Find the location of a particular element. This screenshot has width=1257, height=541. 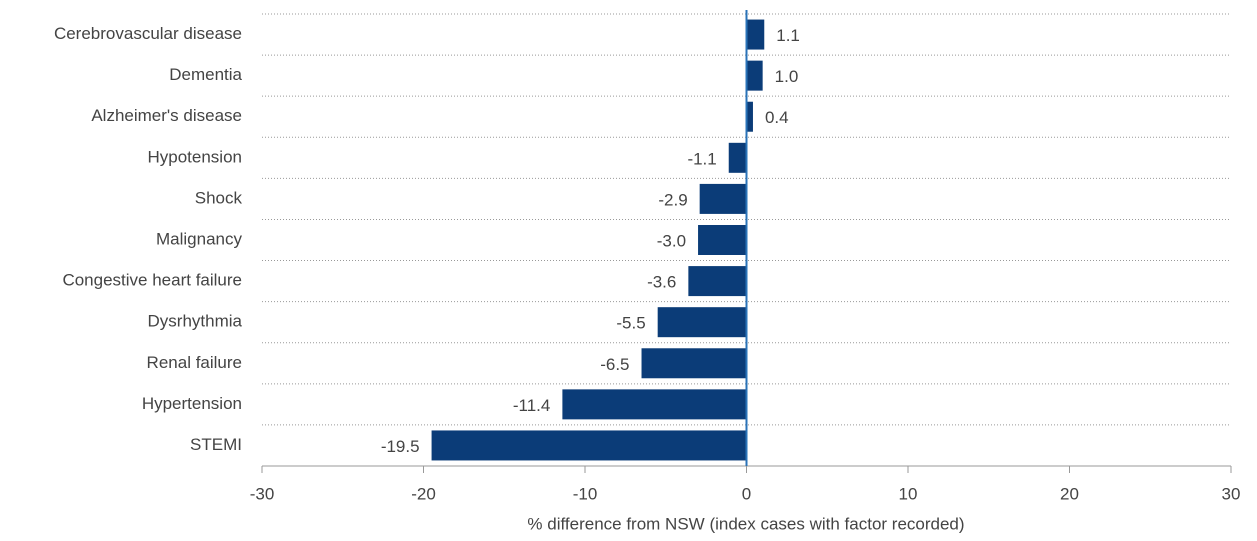

y-tick-label: STEMI is located at coordinates (216, 444).